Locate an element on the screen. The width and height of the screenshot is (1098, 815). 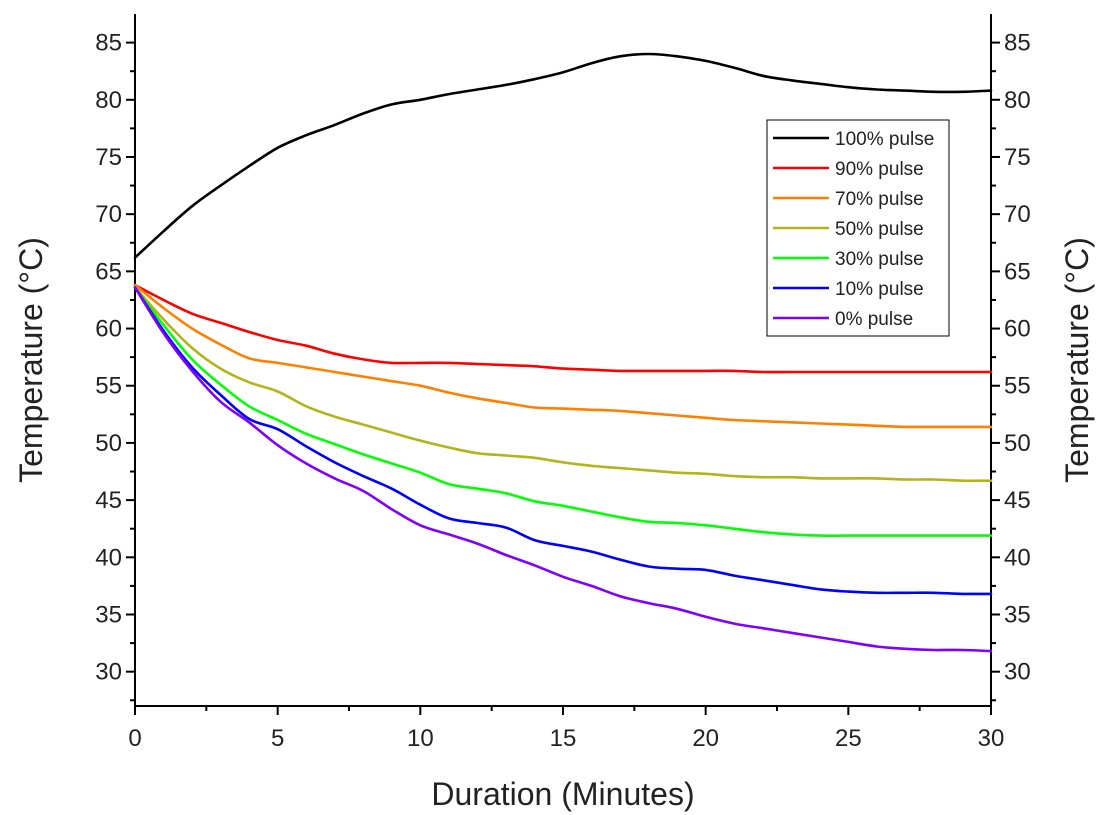
y-tick-label-right: 80 is located at coordinates (1017, 100).